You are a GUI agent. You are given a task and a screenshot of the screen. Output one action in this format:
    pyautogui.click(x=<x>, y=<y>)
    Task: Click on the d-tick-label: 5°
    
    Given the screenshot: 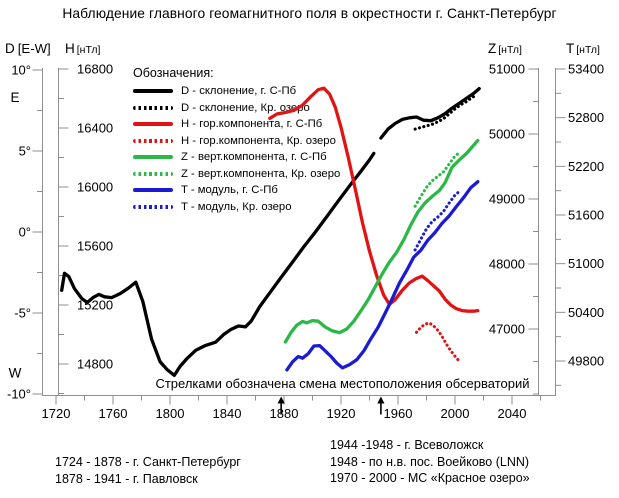 What is the action you would take?
    pyautogui.click(x=25, y=151)
    